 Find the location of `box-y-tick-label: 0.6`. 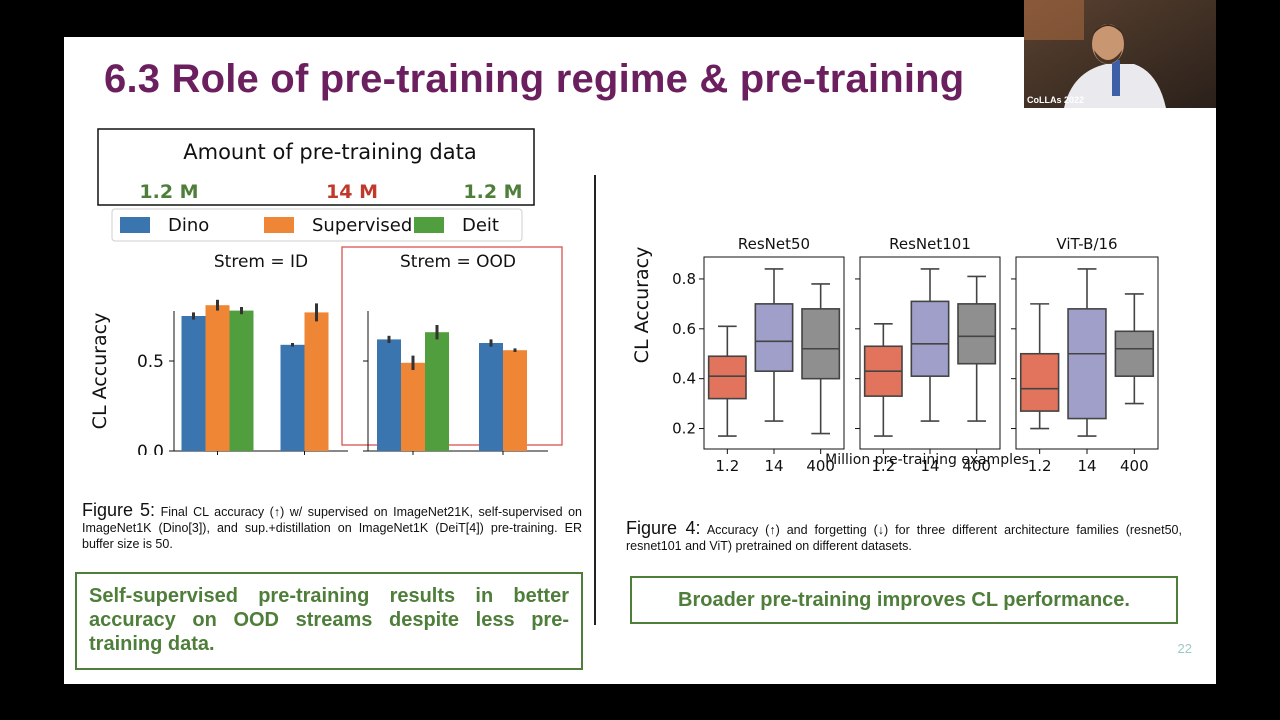

box-y-tick-label: 0.6 is located at coordinates (684, 329).